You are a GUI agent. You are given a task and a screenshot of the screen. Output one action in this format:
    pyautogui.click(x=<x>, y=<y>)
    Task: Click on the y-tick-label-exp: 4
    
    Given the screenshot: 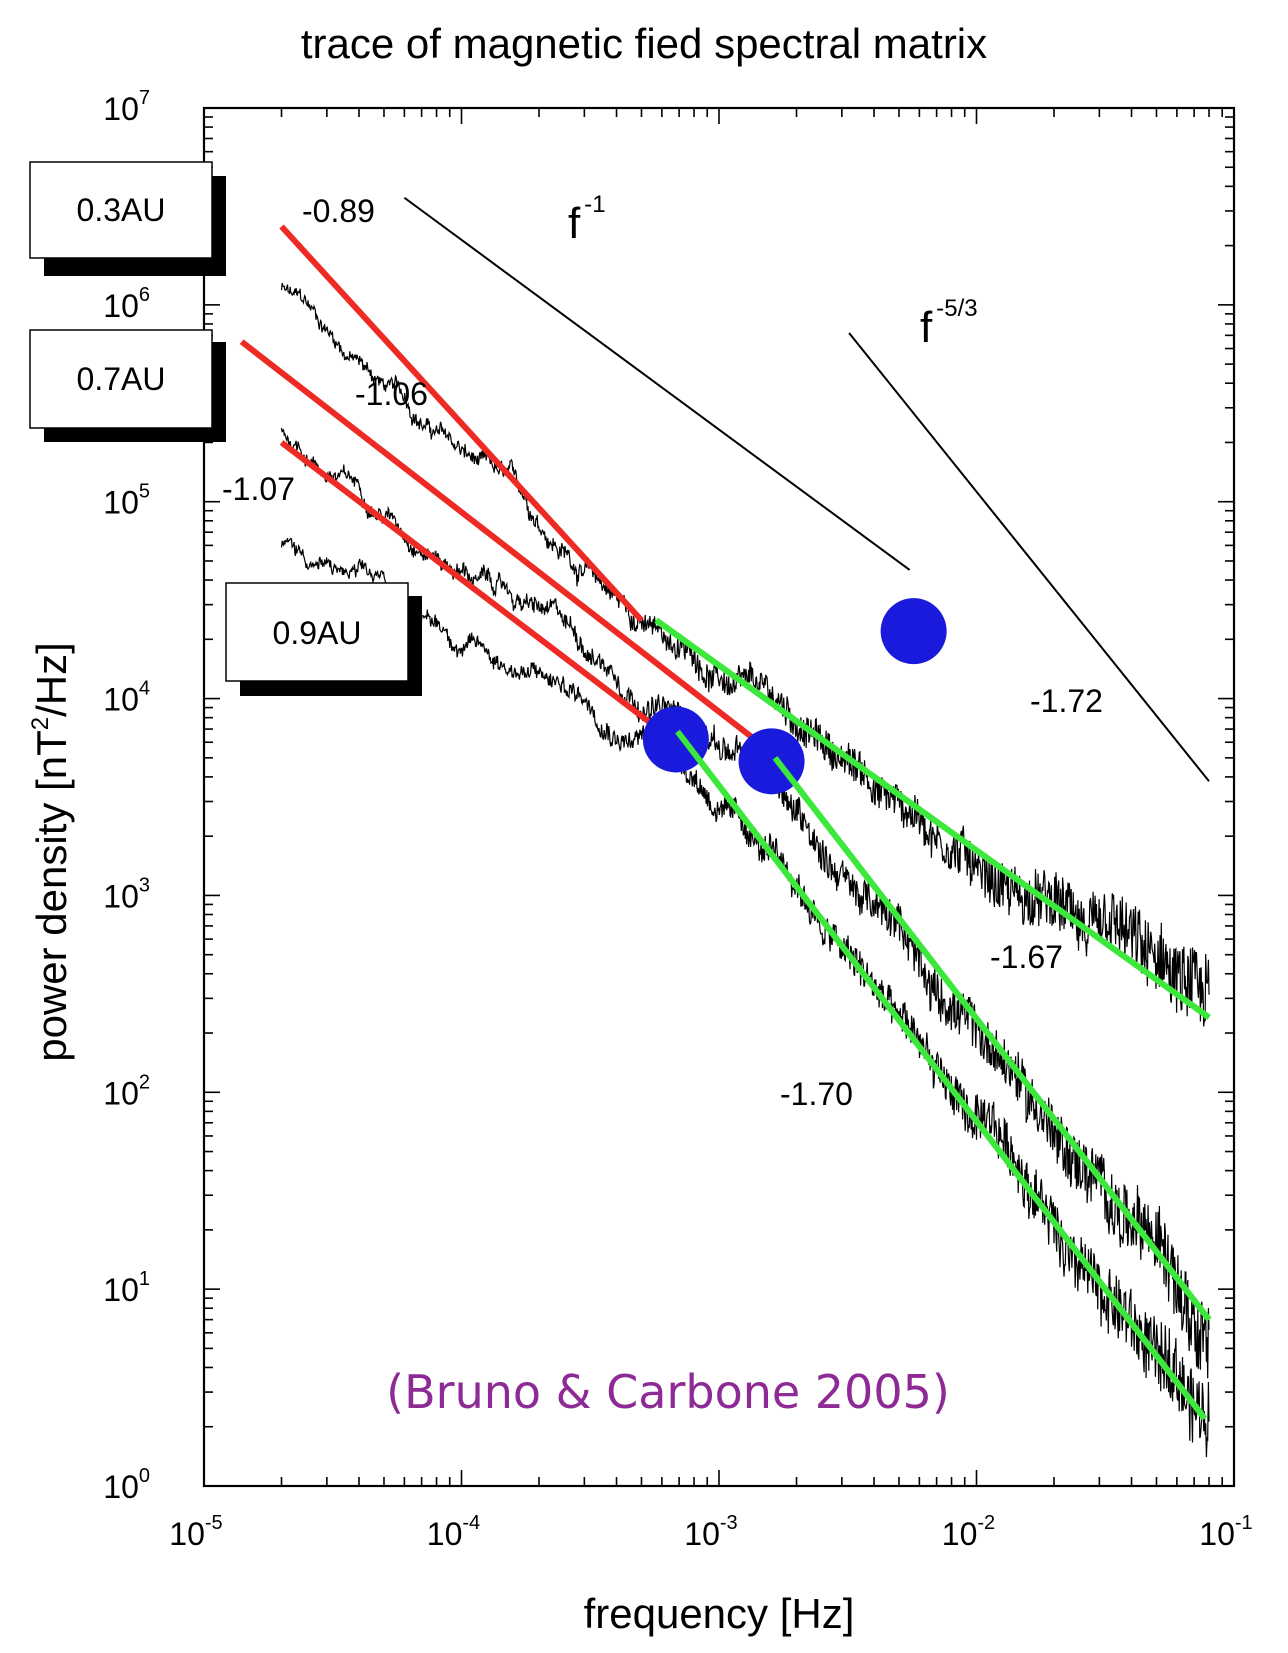 What is the action you would take?
    pyautogui.click(x=144, y=689)
    